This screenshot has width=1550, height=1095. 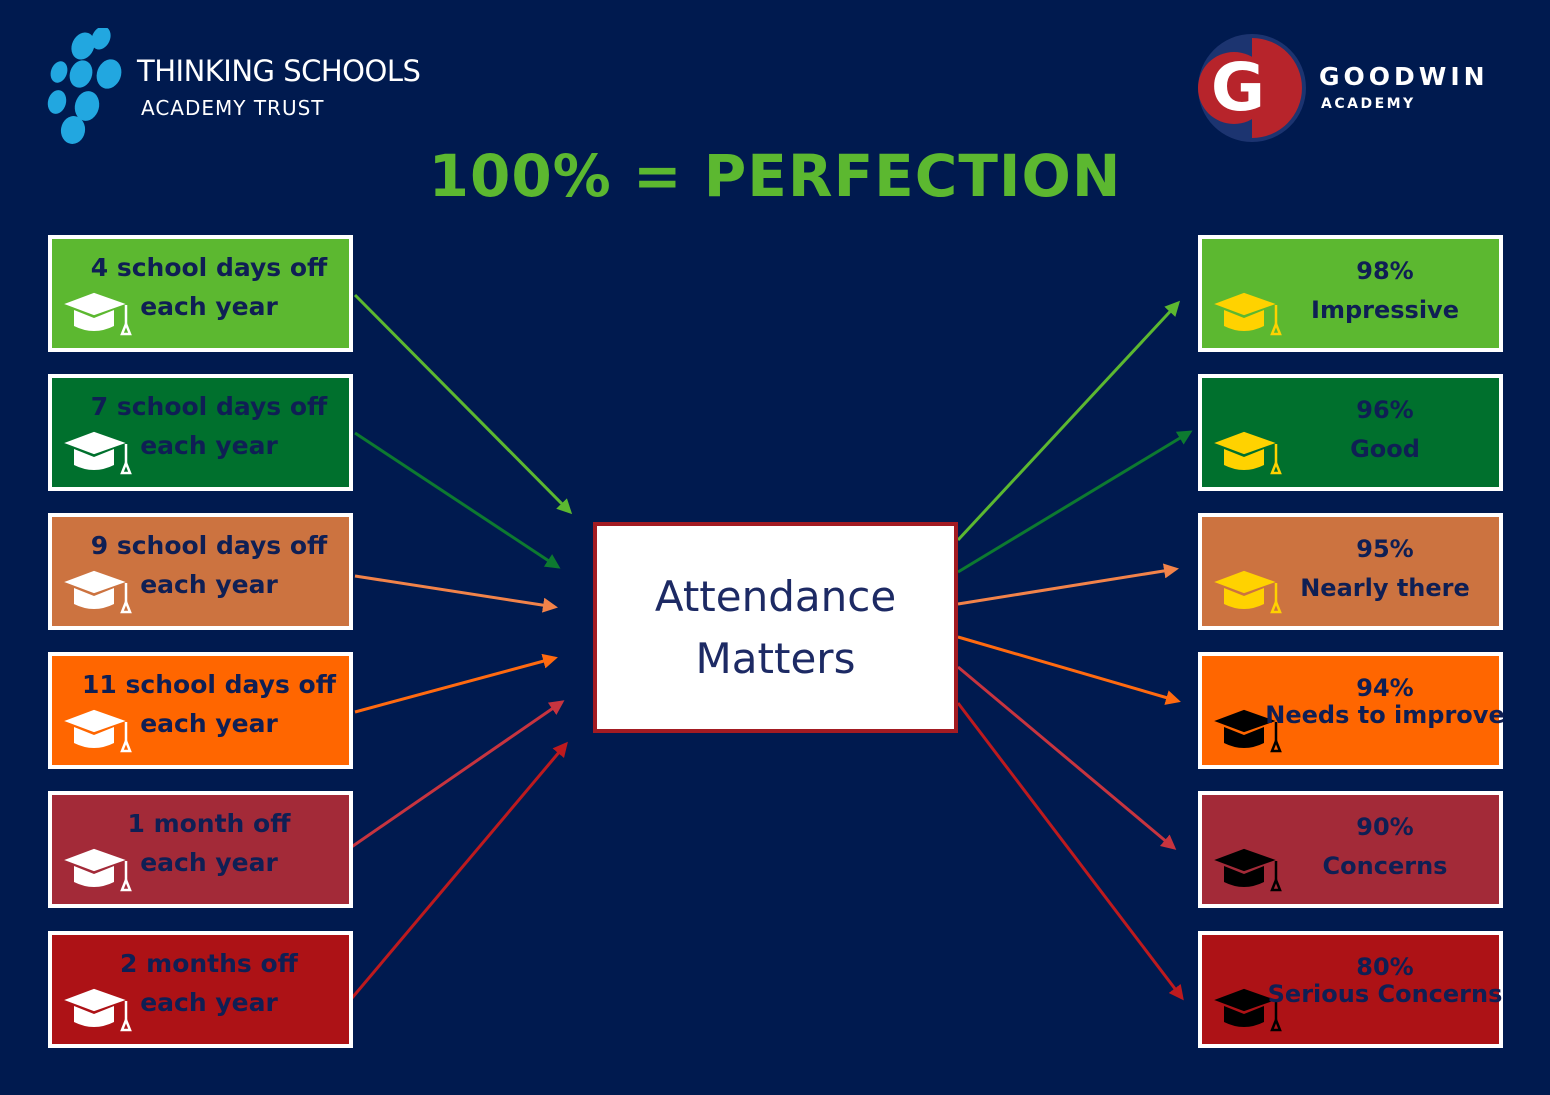 What do you see at coordinates (209, 684) in the screenshot?
I see `left-box-4-line-1: 11 school days off` at bounding box center [209, 684].